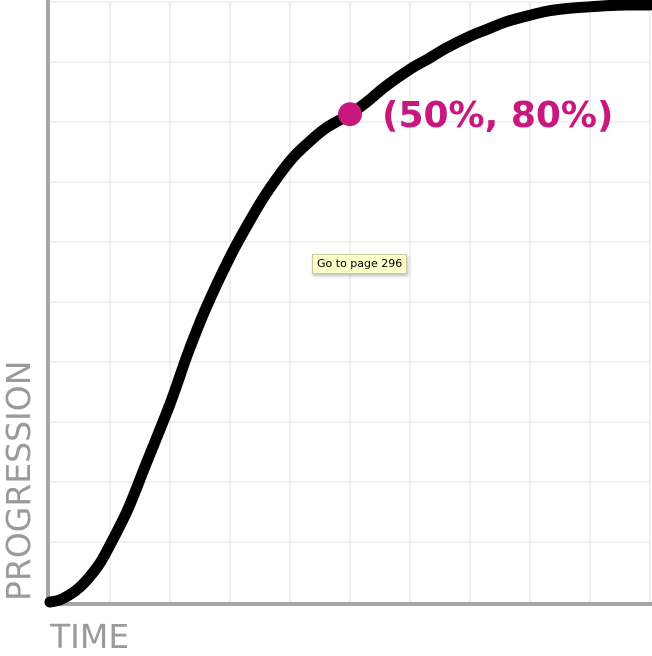 Image resolution: width=652 pixels, height=656 pixels. I want to click on highlight-point, so click(350, 114).